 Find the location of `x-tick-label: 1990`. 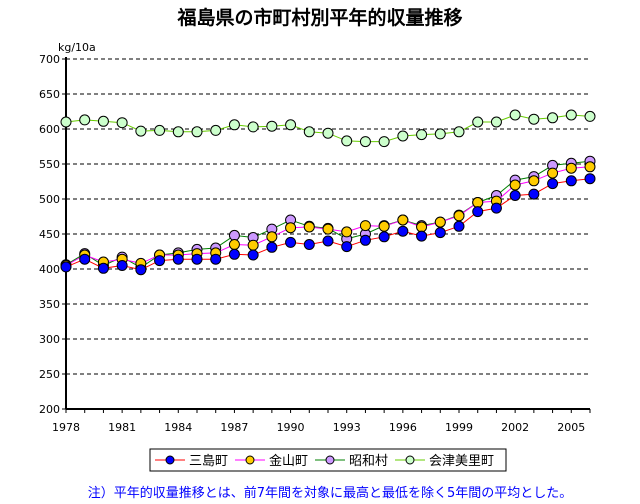

x-tick-label: 1990 is located at coordinates (291, 427).